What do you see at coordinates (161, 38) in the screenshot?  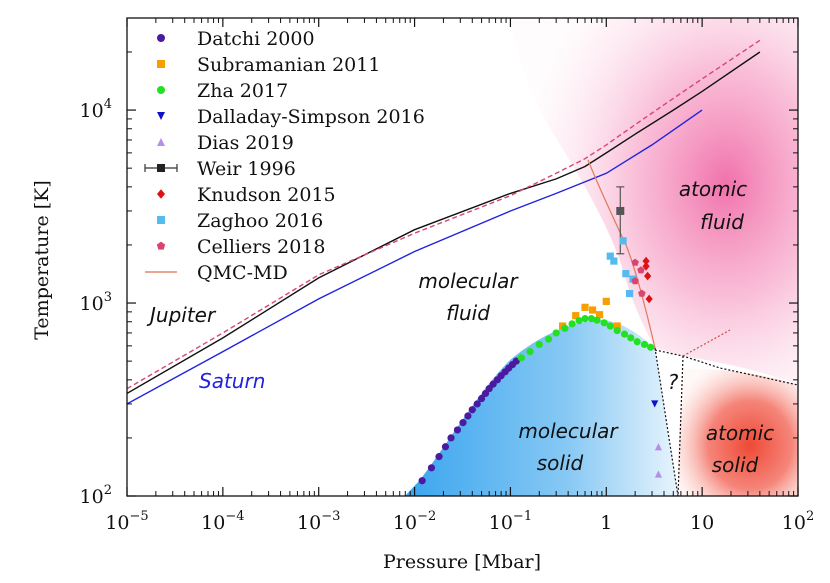 I see `legend-swatch-datchi-2000` at bounding box center [161, 38].